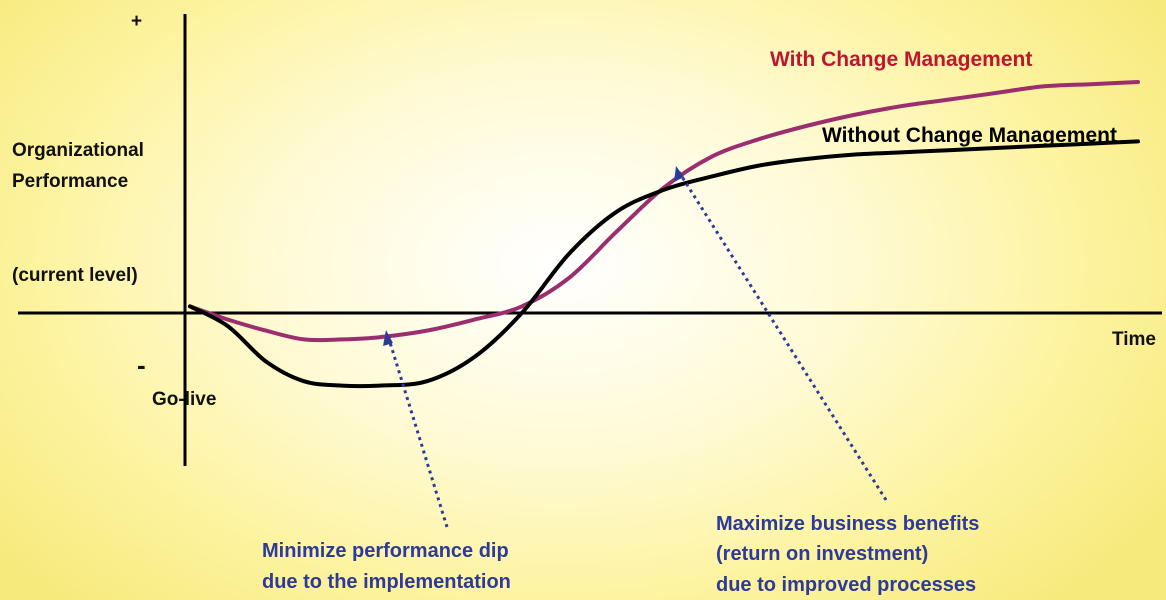 The width and height of the screenshot is (1166, 600). Describe the element at coordinates (78, 150) in the screenshot. I see `y-axis-label-line1: Organizational` at that location.